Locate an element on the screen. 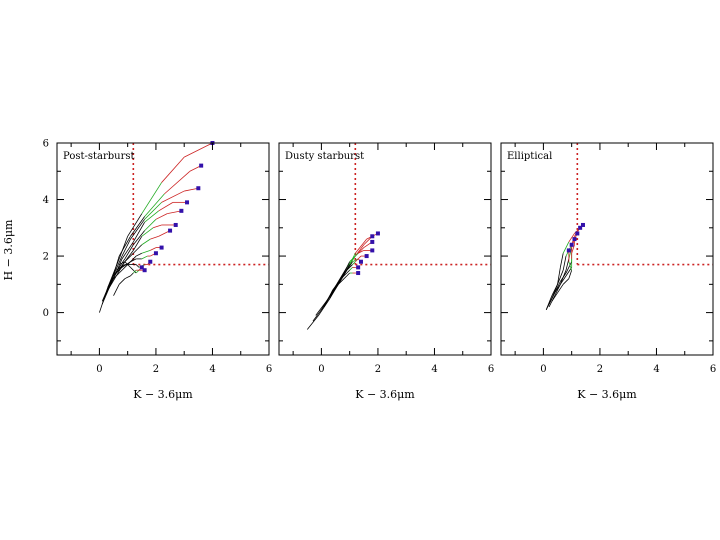  panel-title: Dusty starburst is located at coordinates (324, 156).